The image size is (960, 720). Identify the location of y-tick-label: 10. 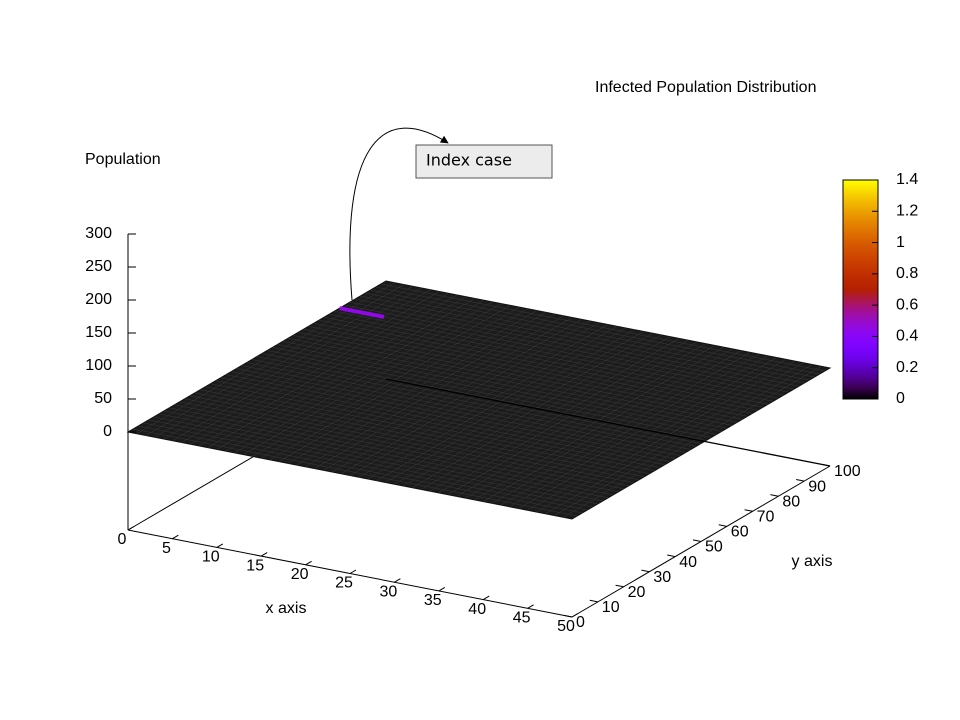
(611, 607).